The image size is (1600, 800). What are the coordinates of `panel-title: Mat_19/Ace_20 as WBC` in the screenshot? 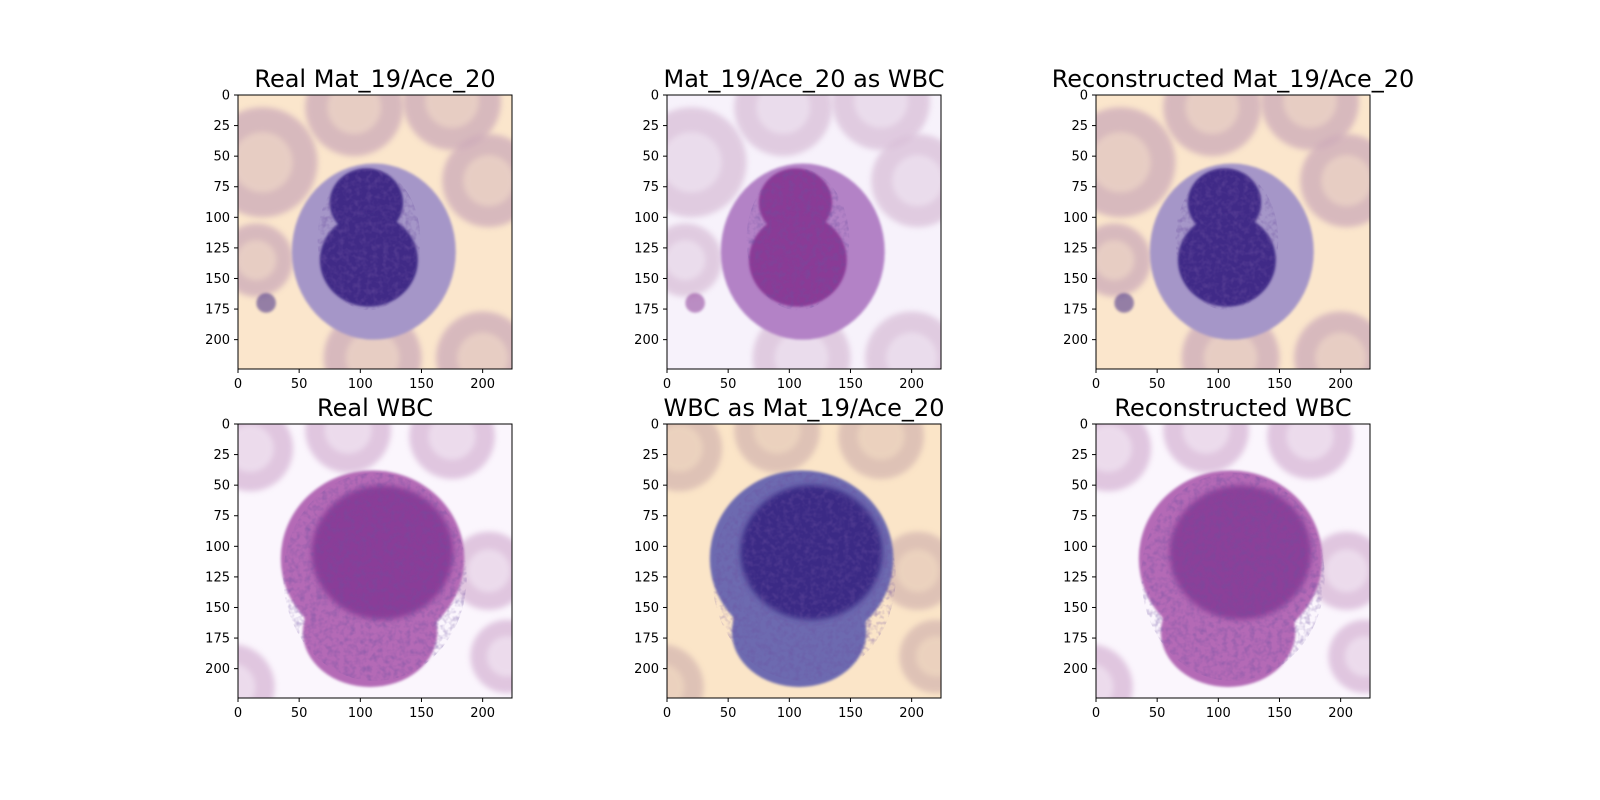 It's located at (804, 79).